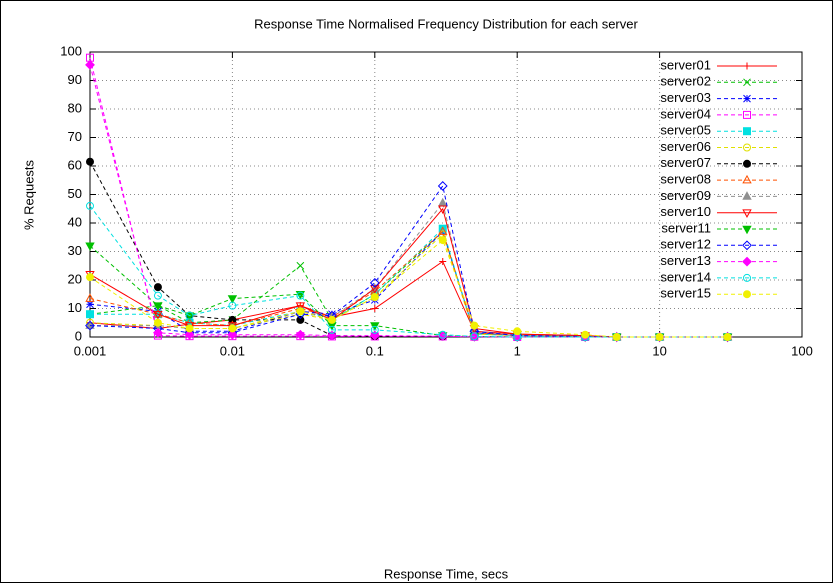 Image resolution: width=833 pixels, height=583 pixels. What do you see at coordinates (659, 350) in the screenshot?
I see `x-tick-label: 10` at bounding box center [659, 350].